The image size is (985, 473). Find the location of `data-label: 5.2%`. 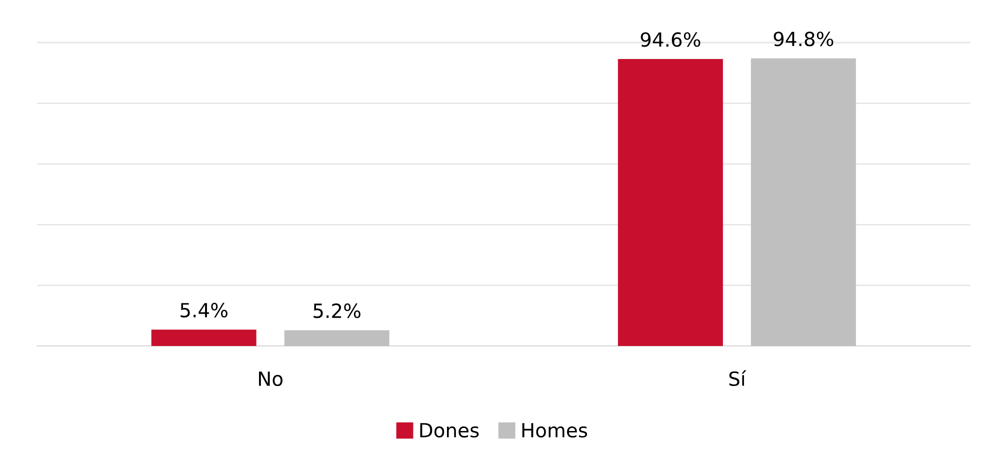

data-label: 5.2% is located at coordinates (337, 310).